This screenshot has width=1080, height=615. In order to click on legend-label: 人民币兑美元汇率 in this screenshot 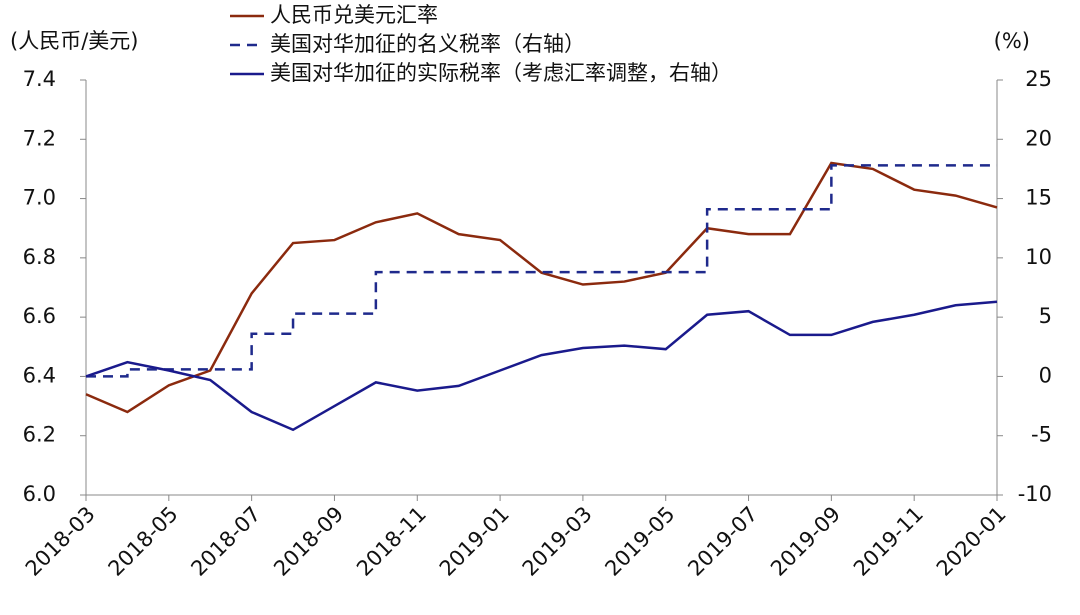, I will do `click(354, 15)`.